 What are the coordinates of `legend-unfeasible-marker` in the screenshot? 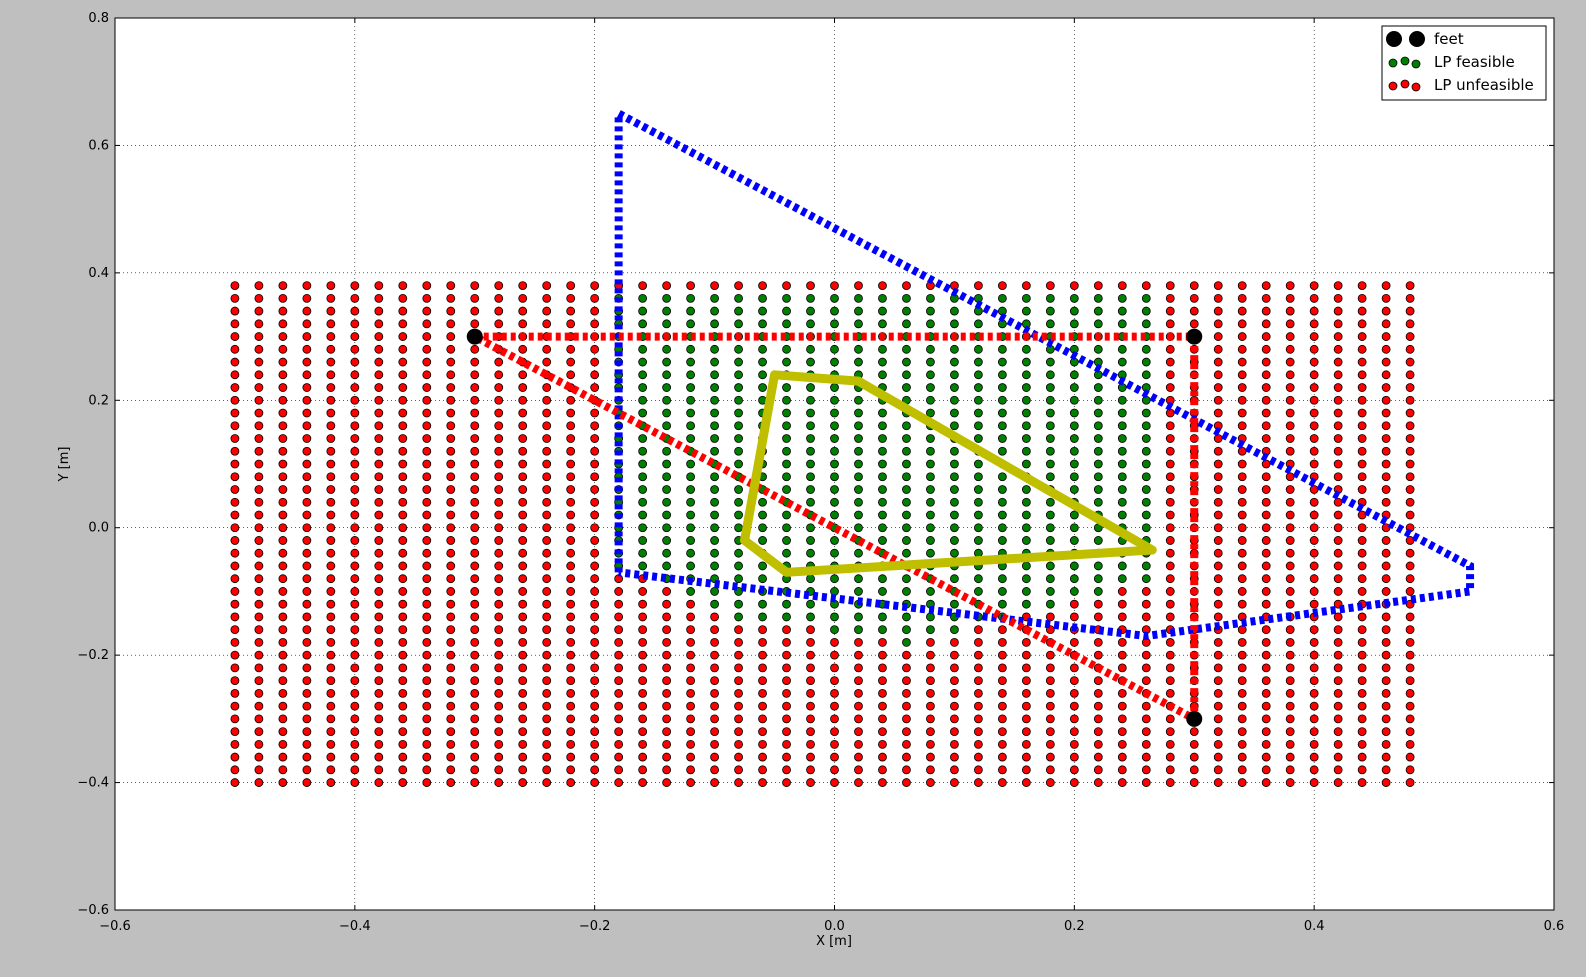 It's located at (1405, 84).